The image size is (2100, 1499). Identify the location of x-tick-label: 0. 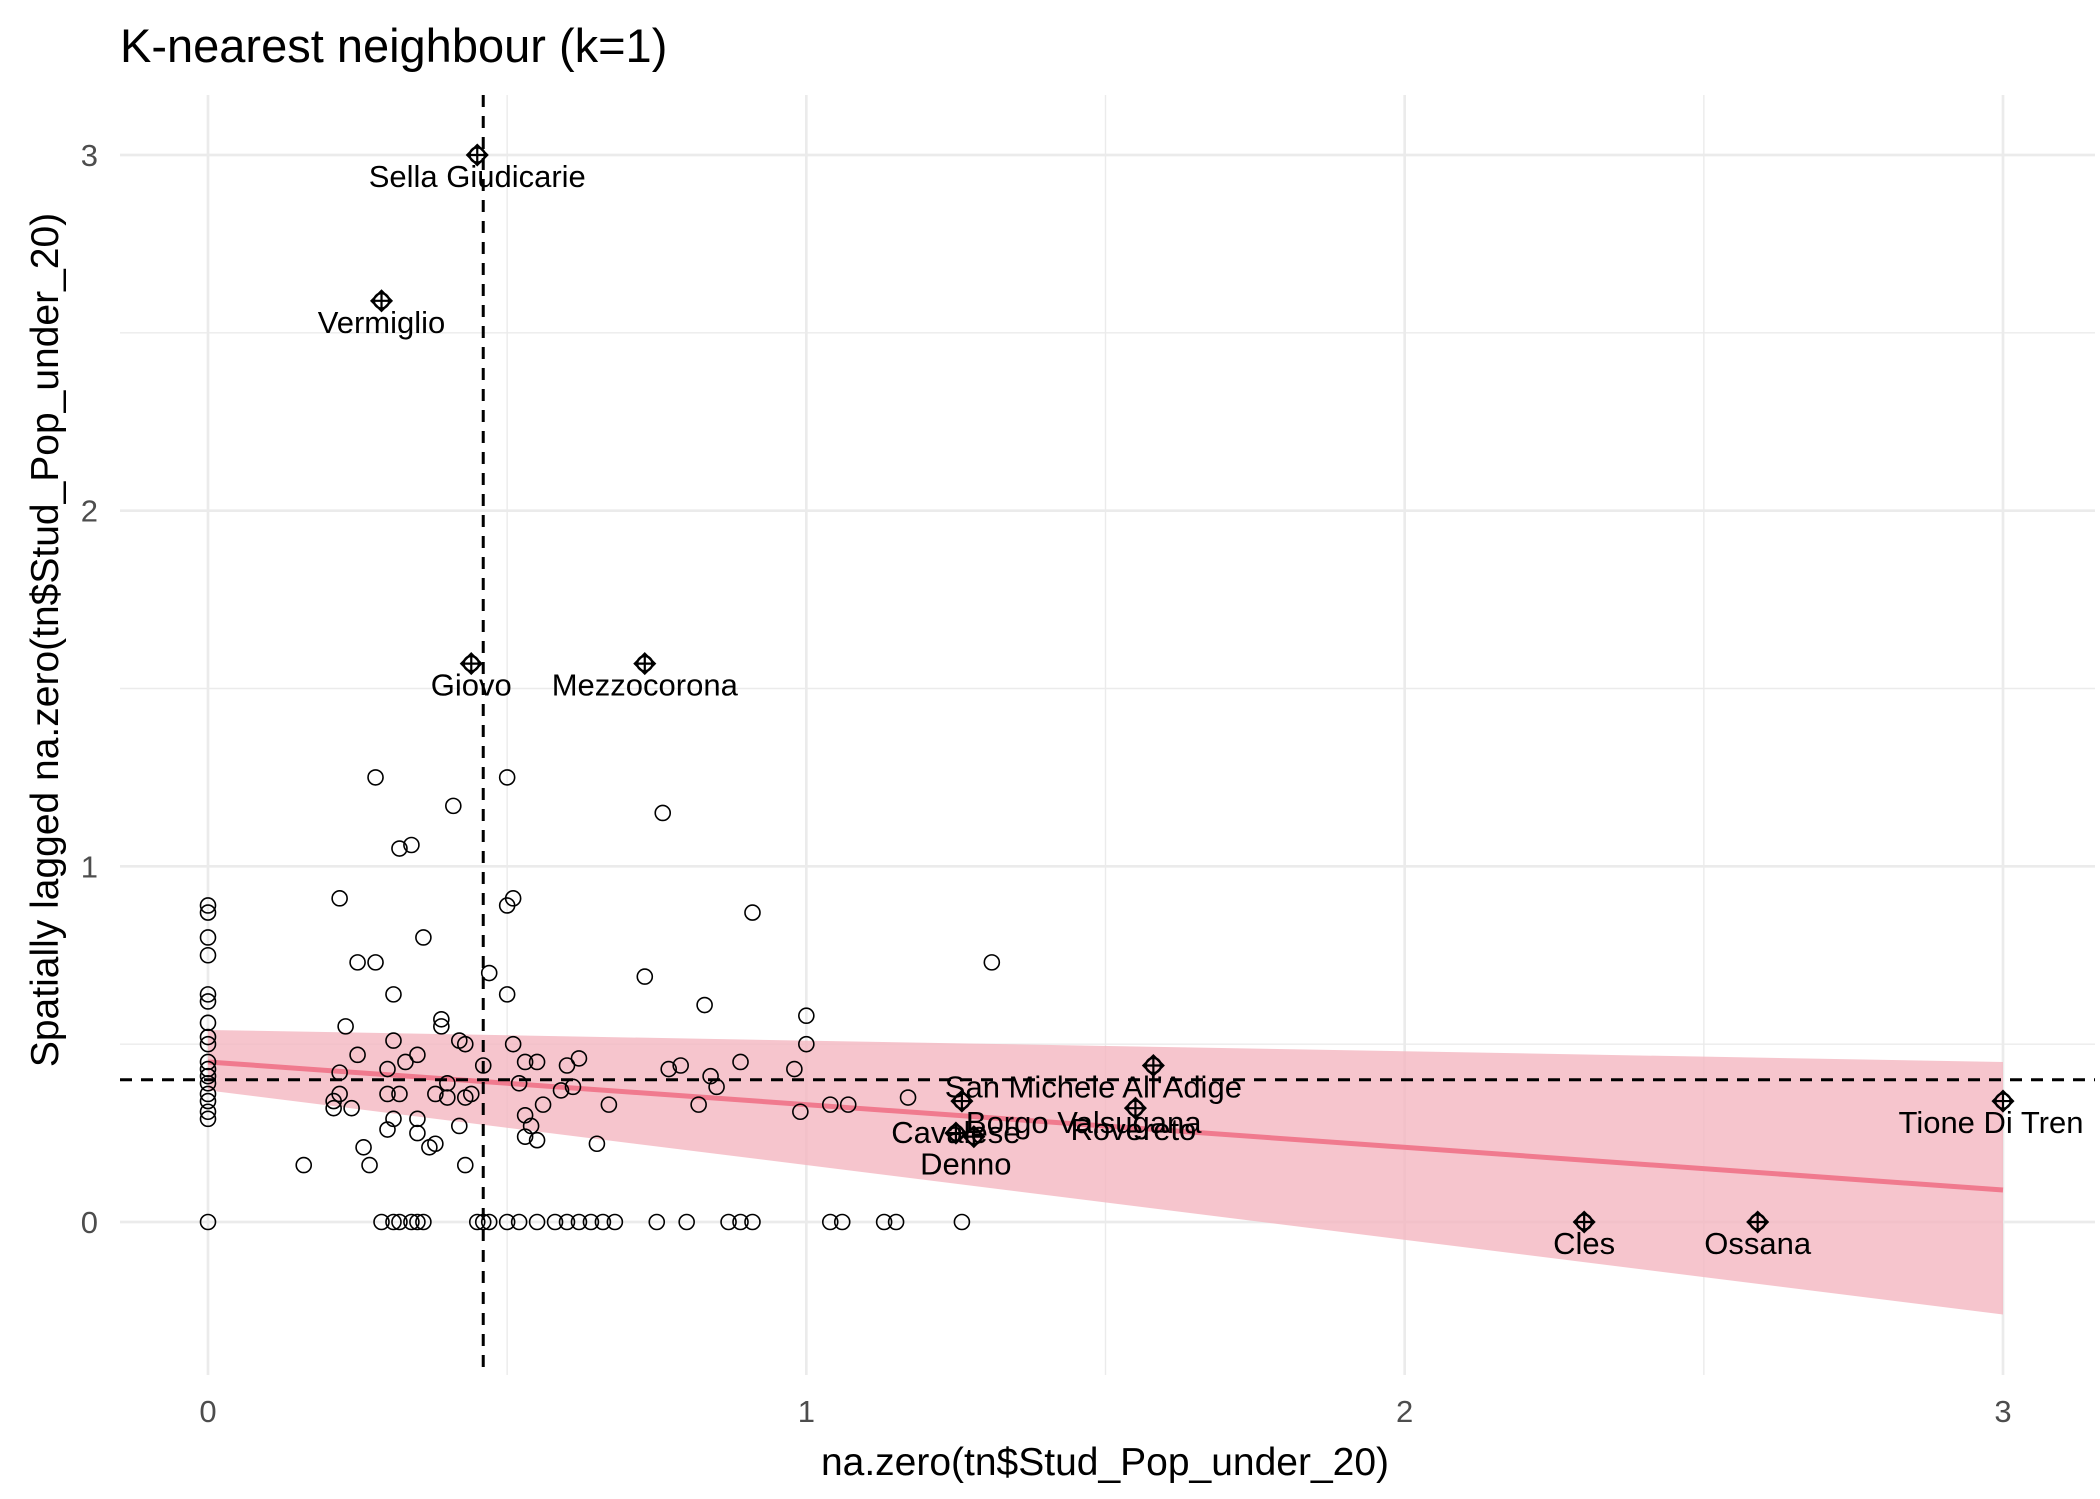
(207, 1411).